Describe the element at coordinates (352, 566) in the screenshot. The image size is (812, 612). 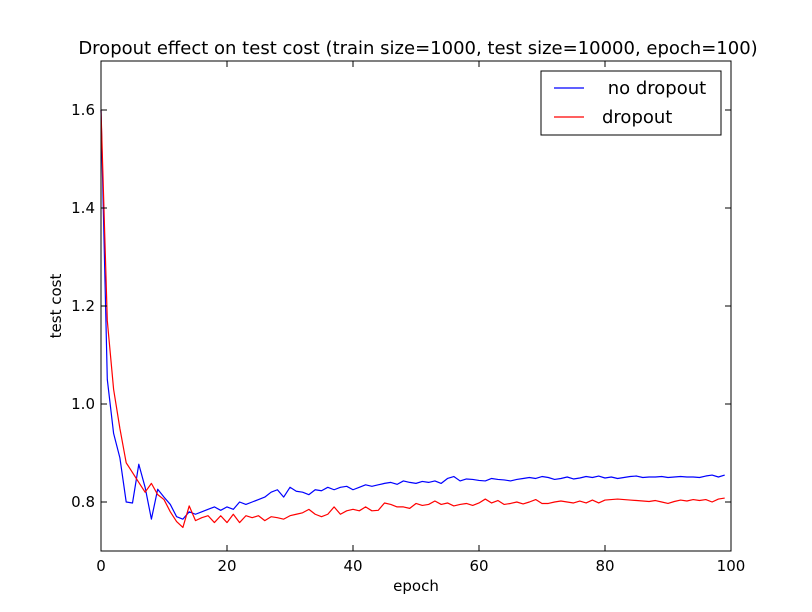
I see `x-tick-label: 40` at that location.